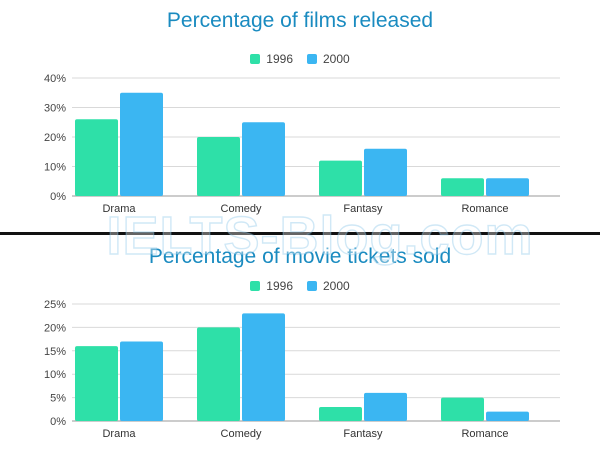 Image resolution: width=600 pixels, height=450 pixels. Describe the element at coordinates (300, 256) in the screenshot. I see `chart-title: Percentage of movie tickets sold` at that location.